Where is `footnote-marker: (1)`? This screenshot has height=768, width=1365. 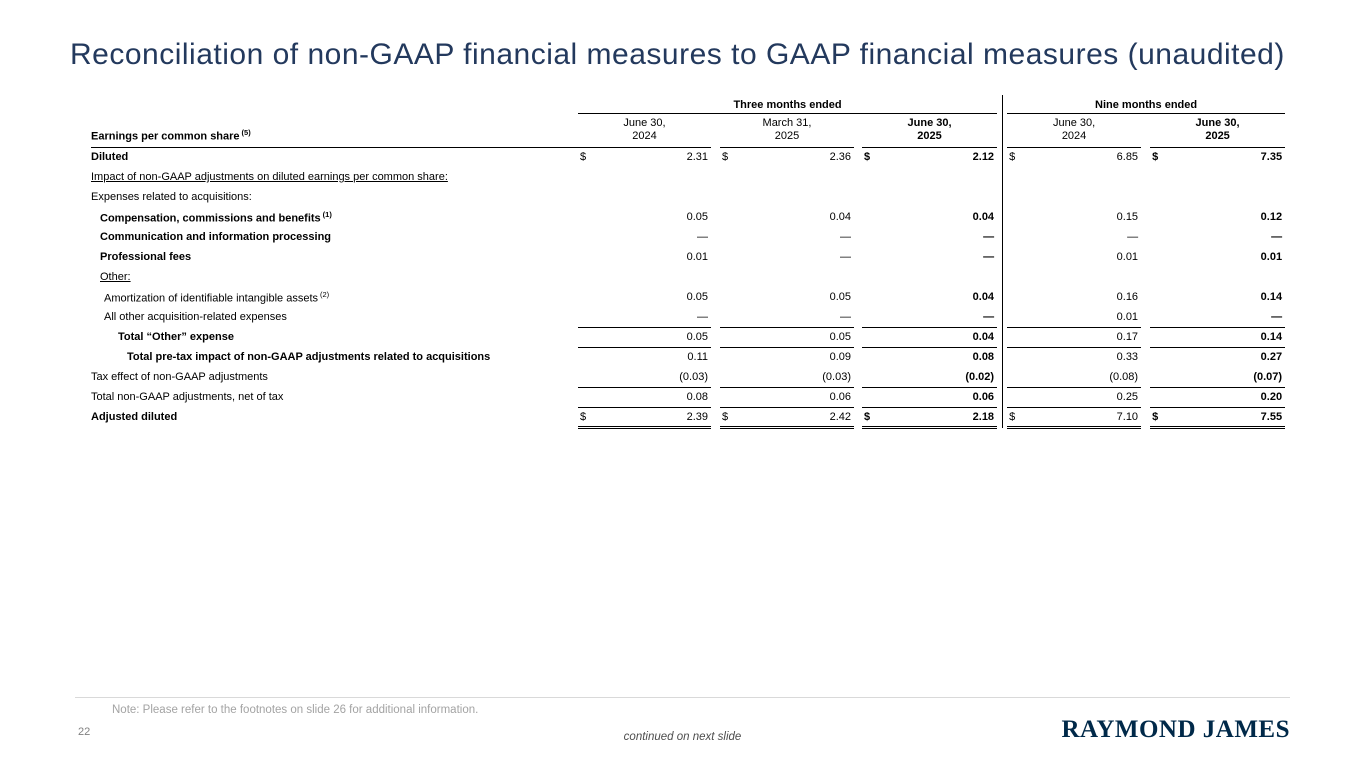
footnote-marker: (1) is located at coordinates (327, 214).